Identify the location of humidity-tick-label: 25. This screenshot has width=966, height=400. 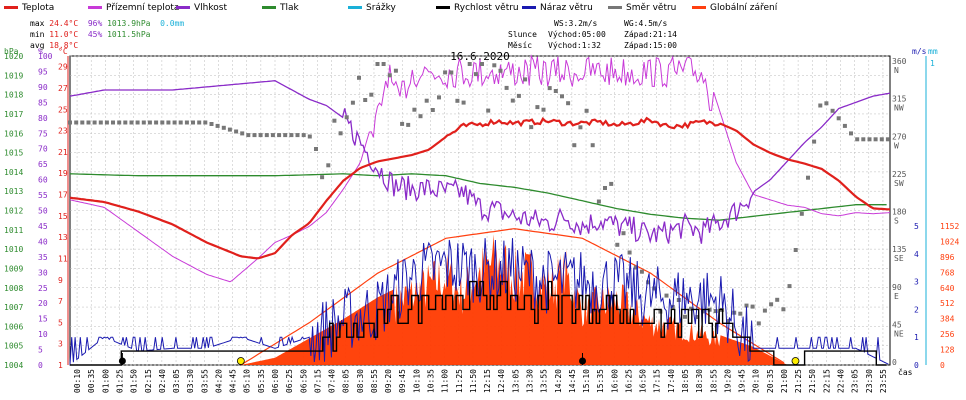
(43, 288).